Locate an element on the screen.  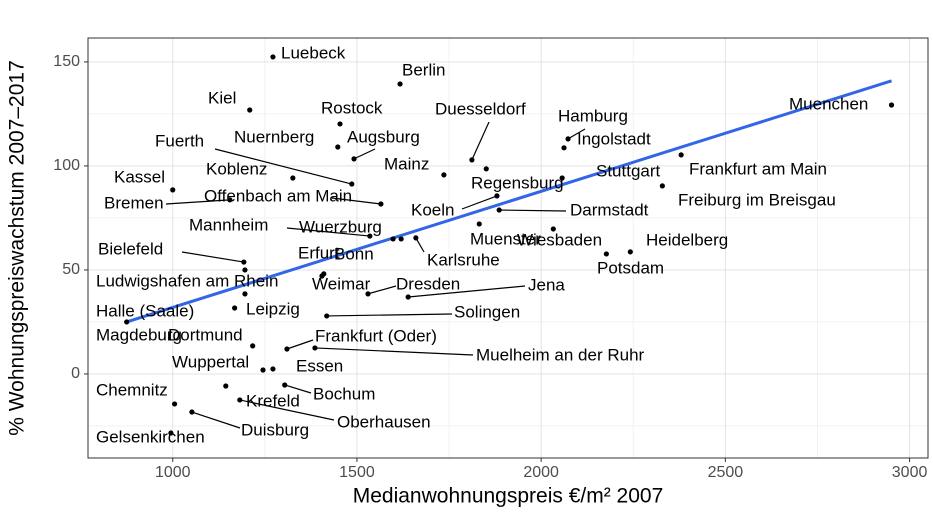
point-label: Freiburg im Breisgau is located at coordinates (757, 199).